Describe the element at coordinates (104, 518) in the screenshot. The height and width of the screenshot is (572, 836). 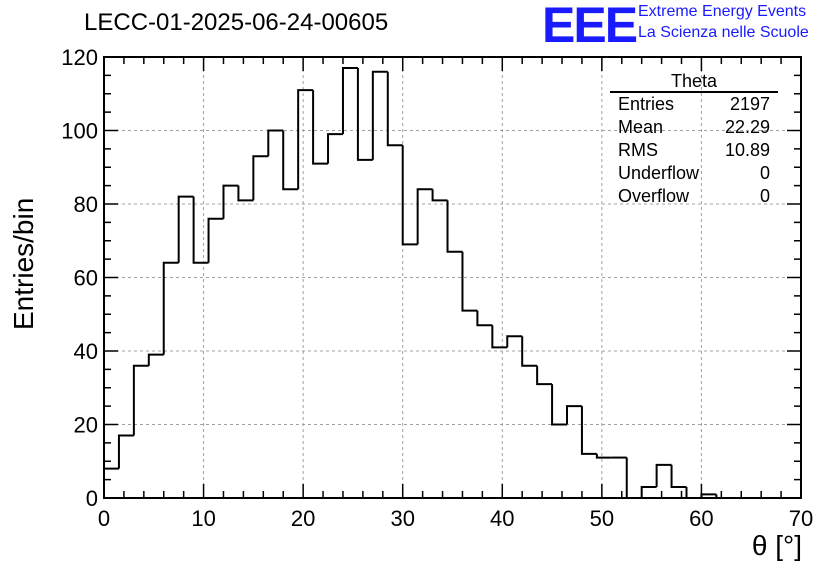
I see `x-tick-label: 0` at that location.